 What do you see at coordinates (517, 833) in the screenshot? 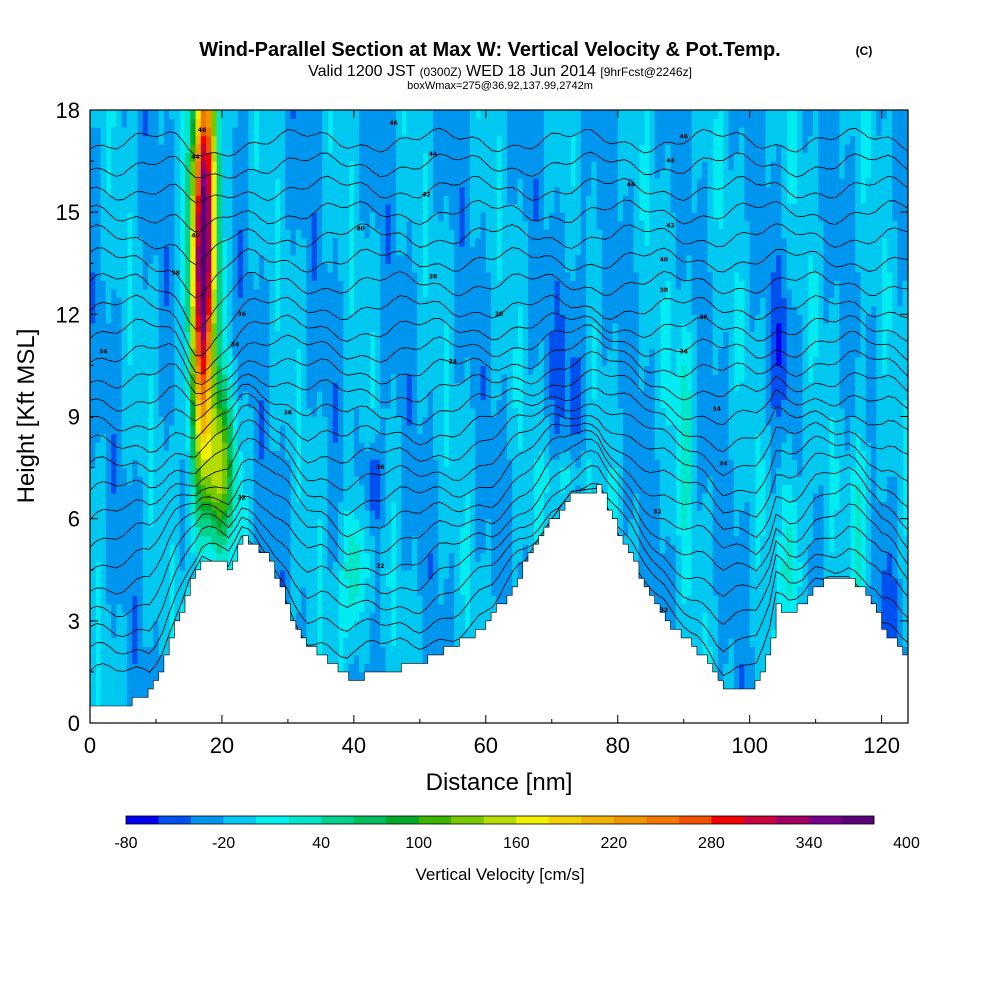
I see `colorbar: -80 -20 40 100 160 220 280 340 400` at bounding box center [517, 833].